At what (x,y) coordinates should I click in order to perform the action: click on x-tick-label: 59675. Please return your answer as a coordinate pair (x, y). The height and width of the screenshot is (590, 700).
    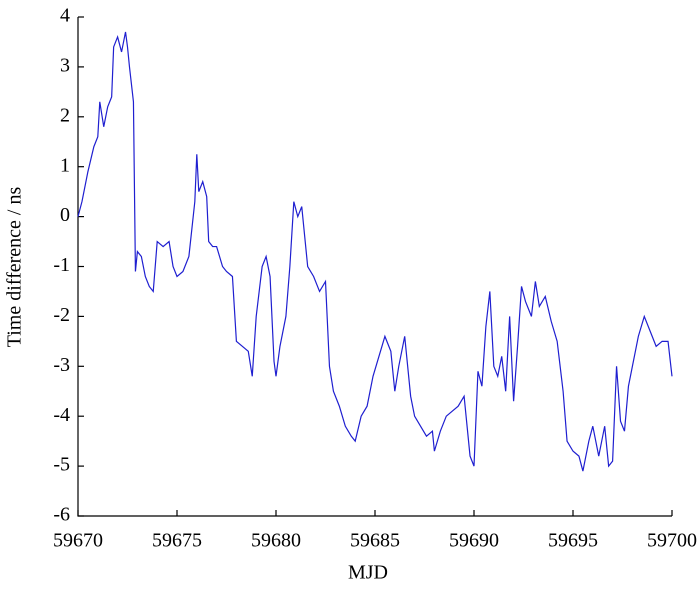
    Looking at the image, I should click on (177, 541).